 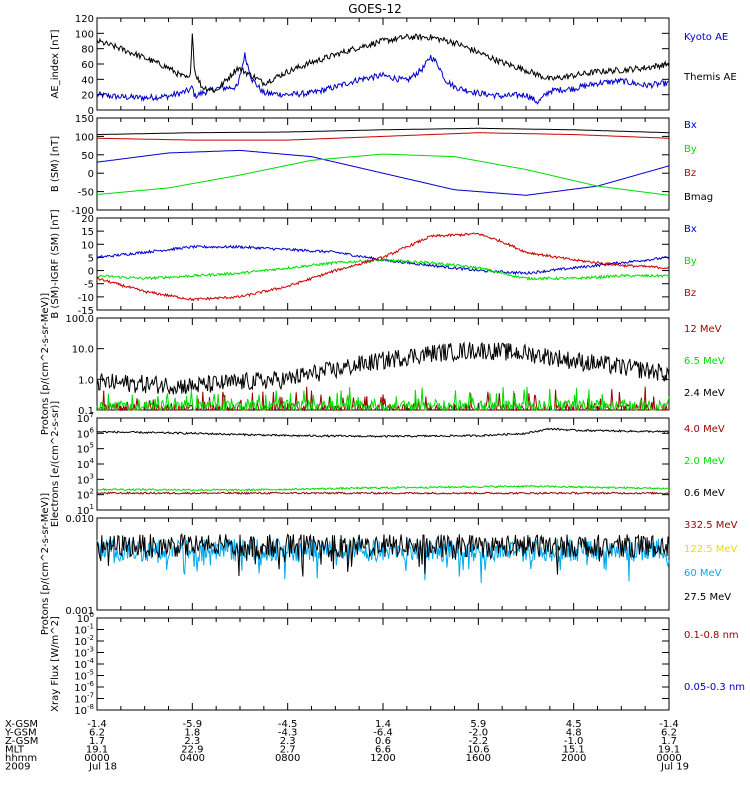 What do you see at coordinates (383, 172) in the screenshot?
I see `series-line-bx` at bounding box center [383, 172].